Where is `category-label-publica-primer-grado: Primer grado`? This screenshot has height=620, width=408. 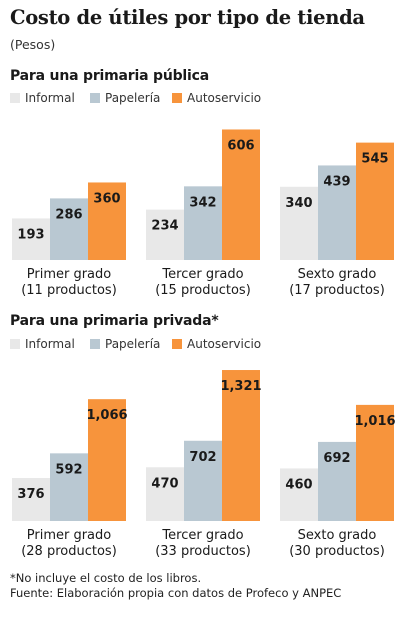
category-label-publica-primer-grado: Primer grado is located at coordinates (69, 274).